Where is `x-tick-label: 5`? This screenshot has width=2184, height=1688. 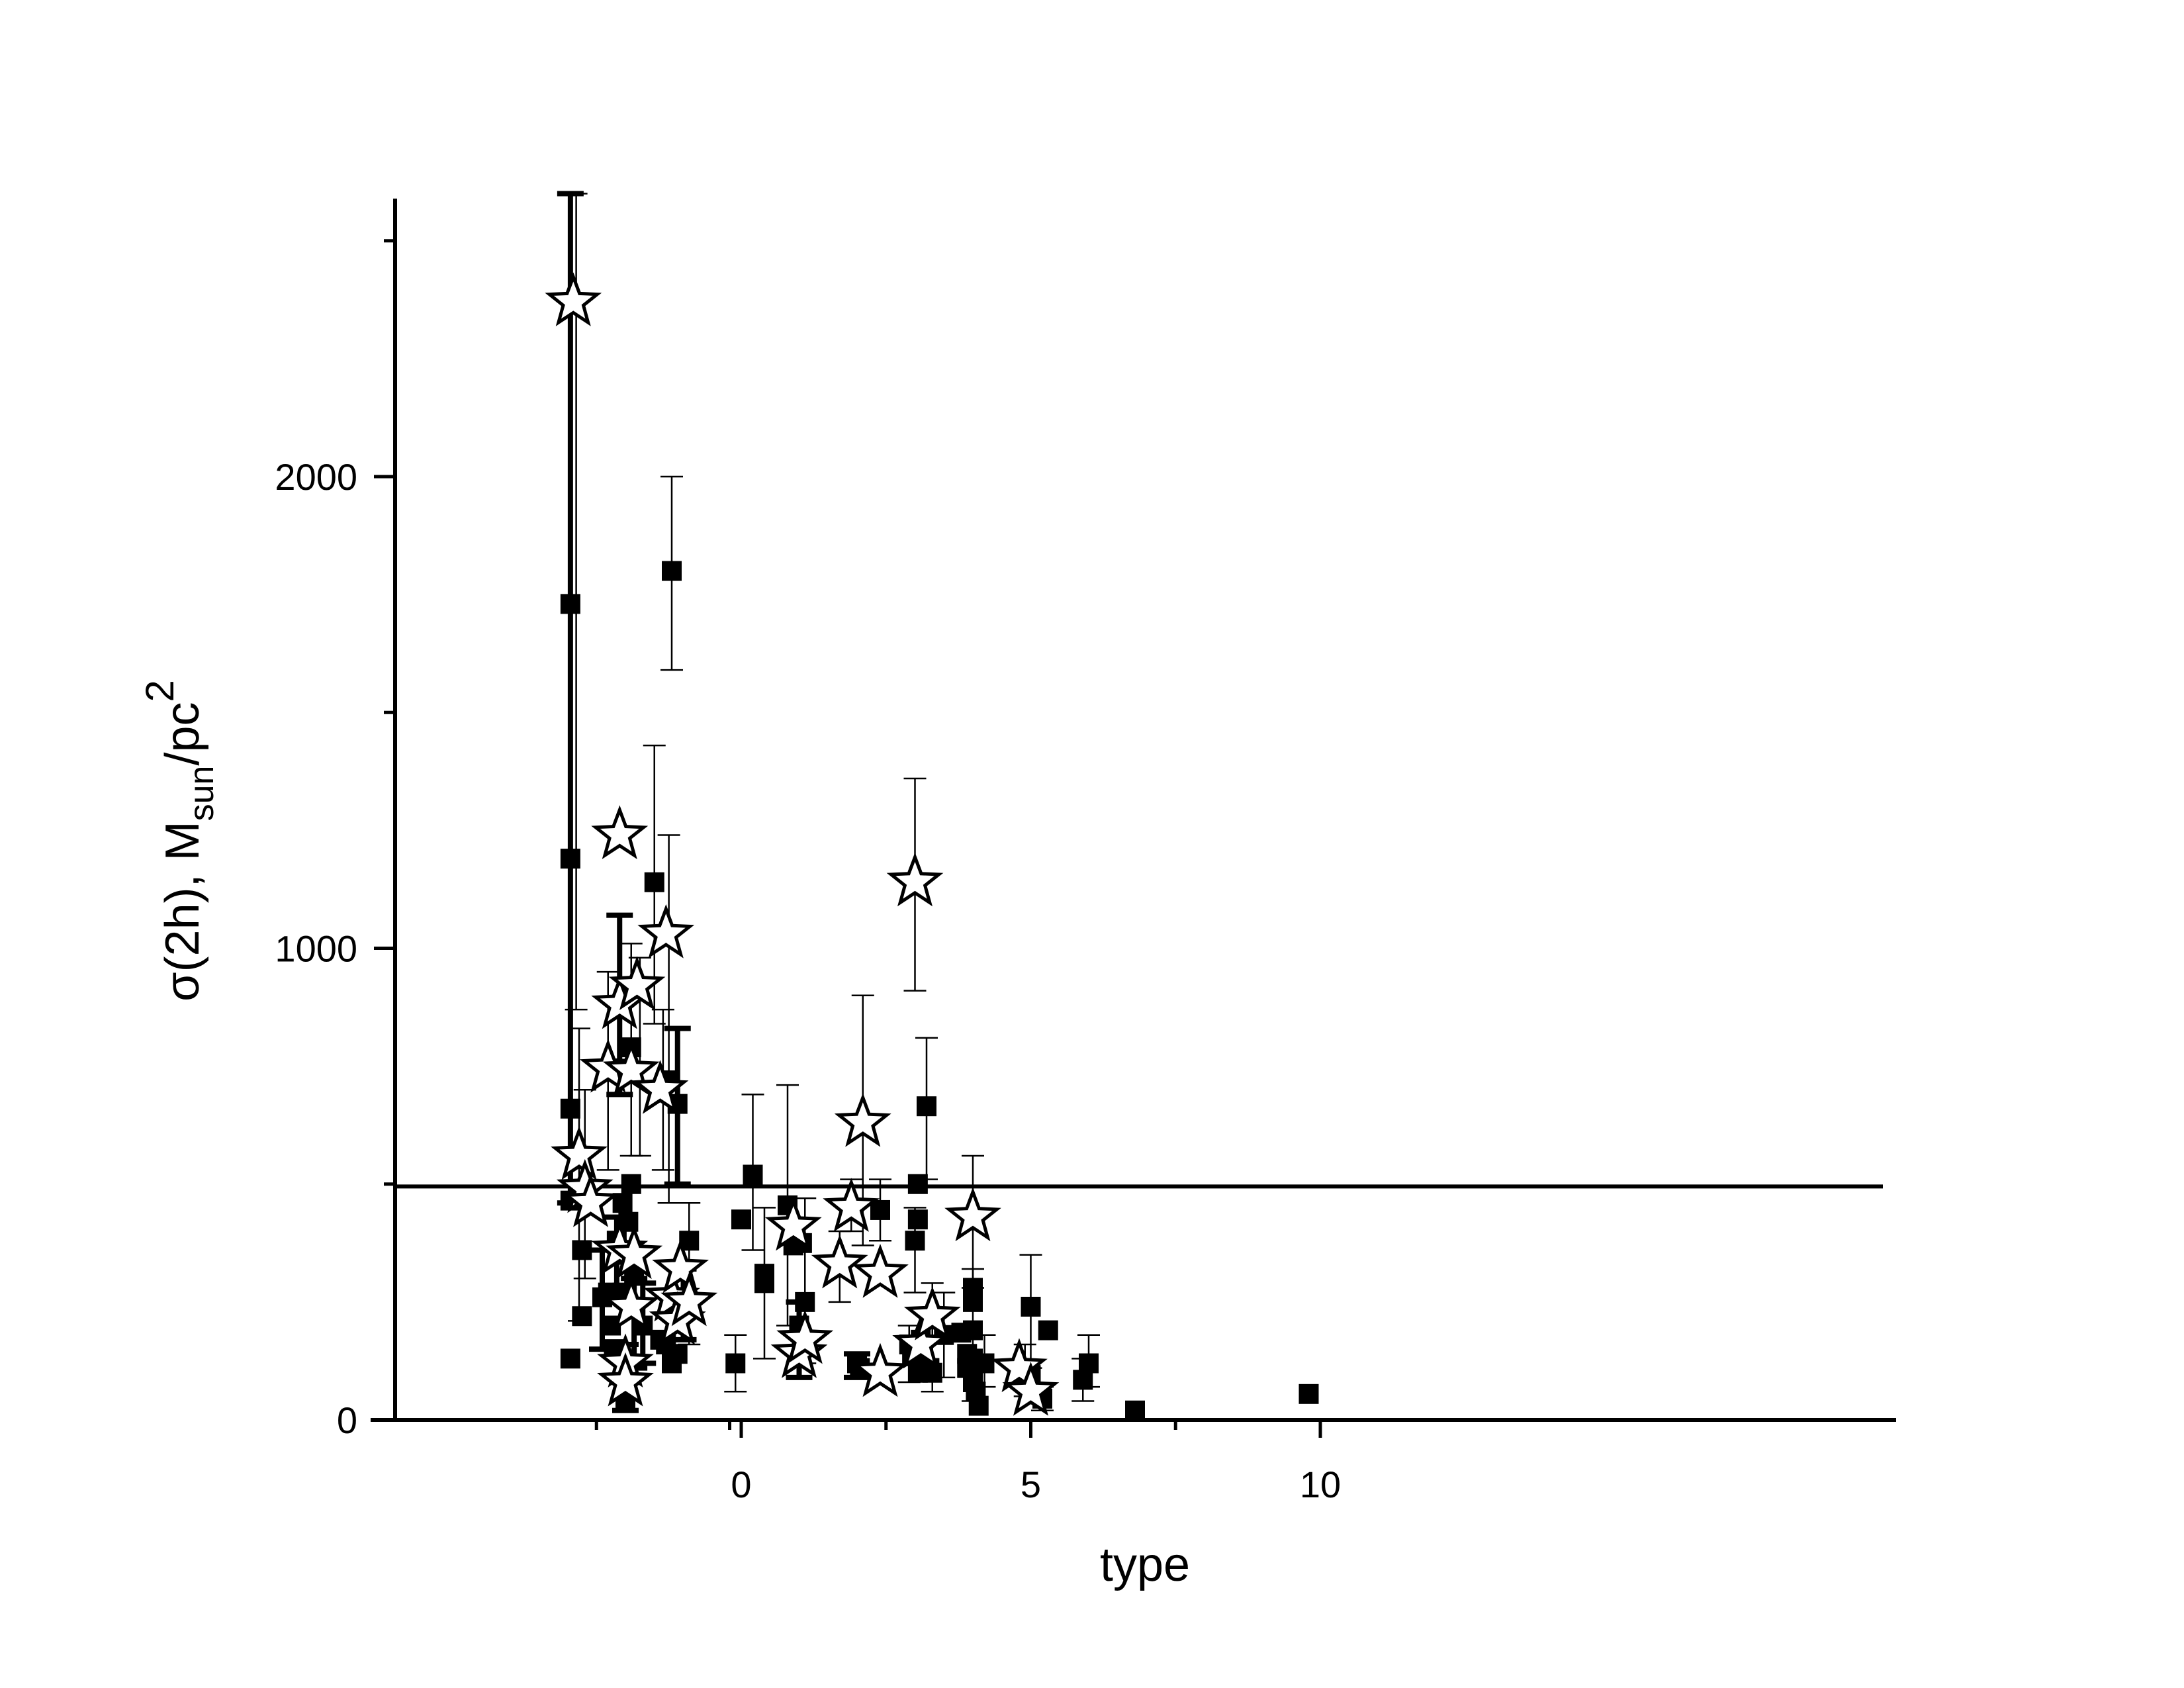 x-tick-label: 5 is located at coordinates (1031, 1484).